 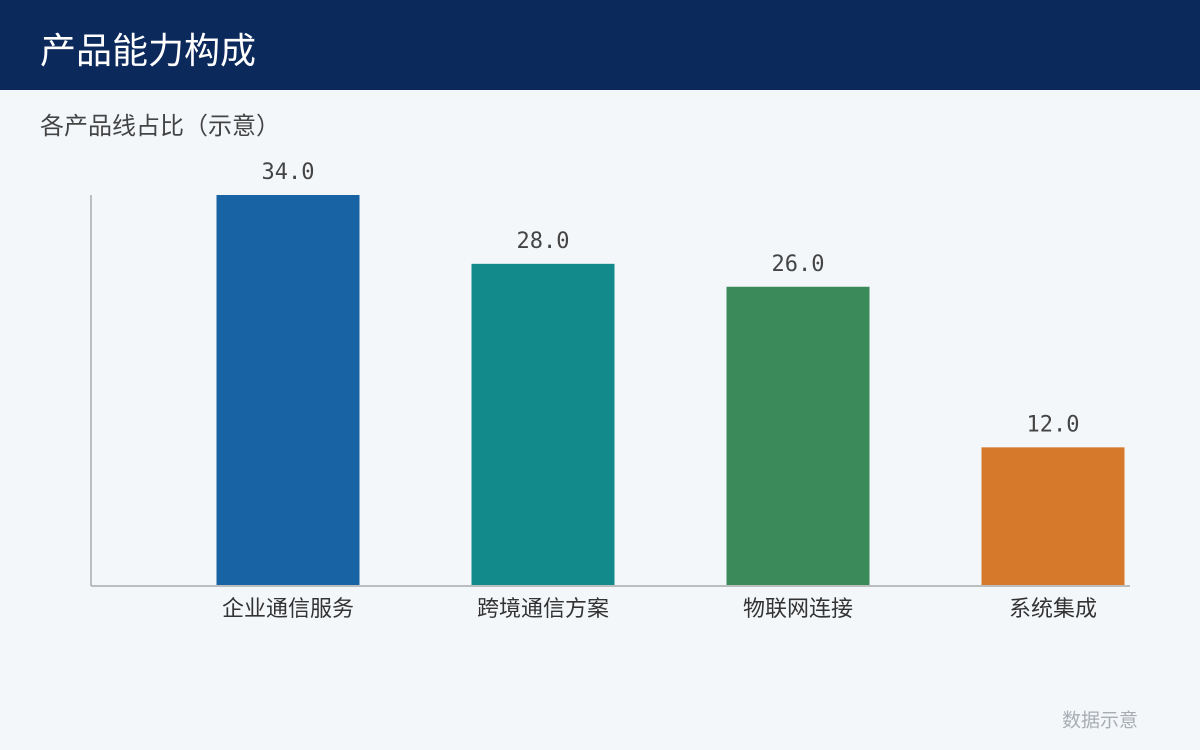 I want to click on x-tick-label: 企业通信服务, so click(x=288, y=609).